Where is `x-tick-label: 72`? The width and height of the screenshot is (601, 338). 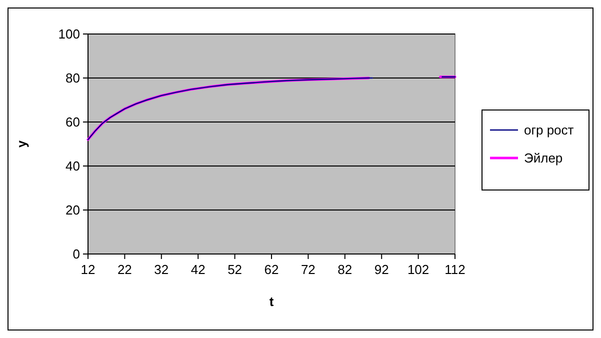 x-tick-label: 72 is located at coordinates (308, 269).